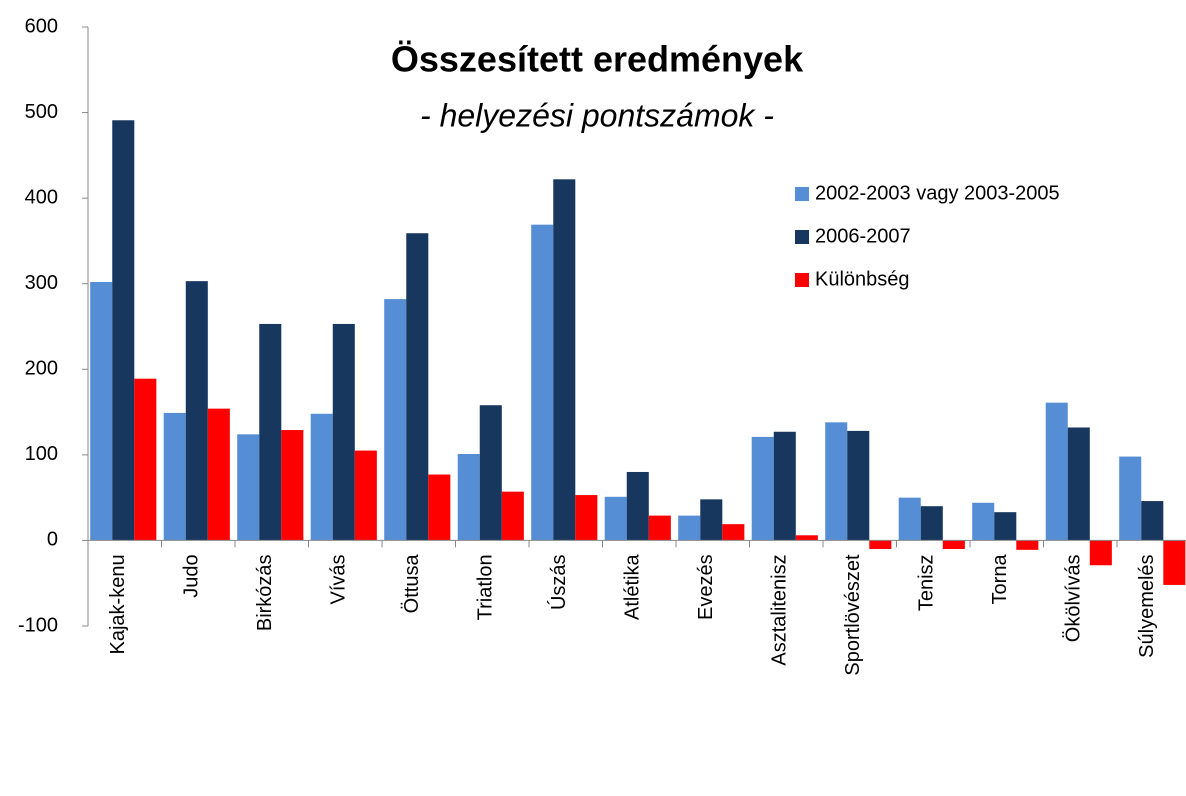 The image size is (1186, 796). What do you see at coordinates (862, 279) in the screenshot?
I see `legend-label: Különbség` at bounding box center [862, 279].